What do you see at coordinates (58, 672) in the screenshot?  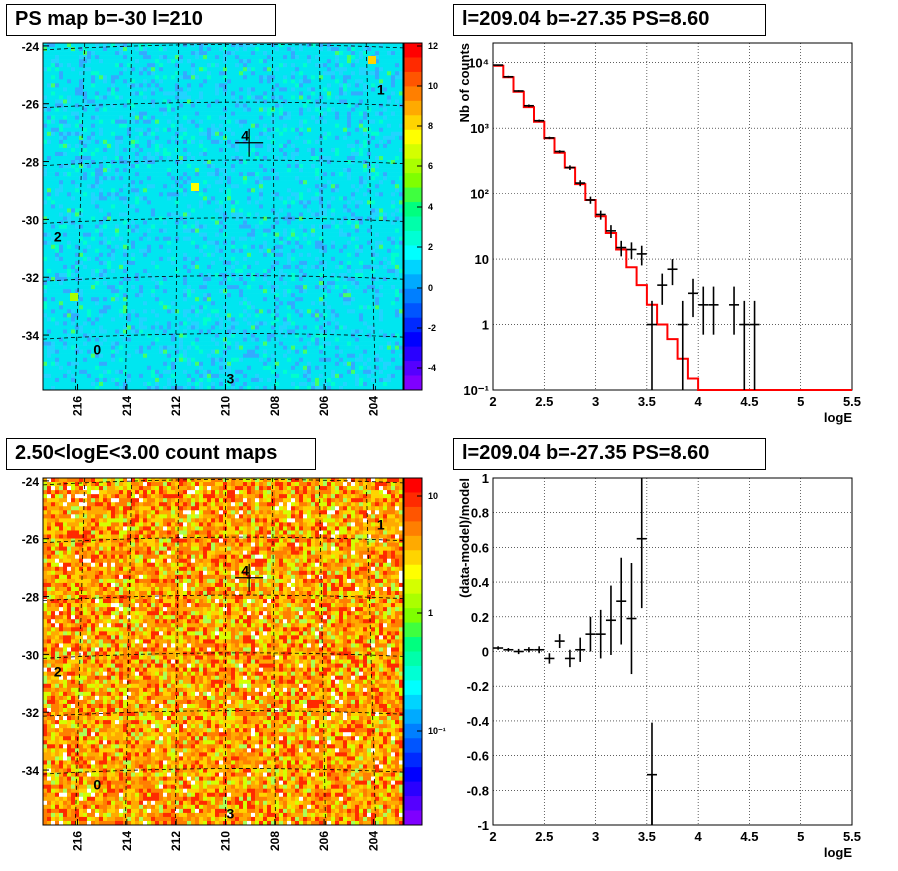 I see `source-label: 2` at bounding box center [58, 672].